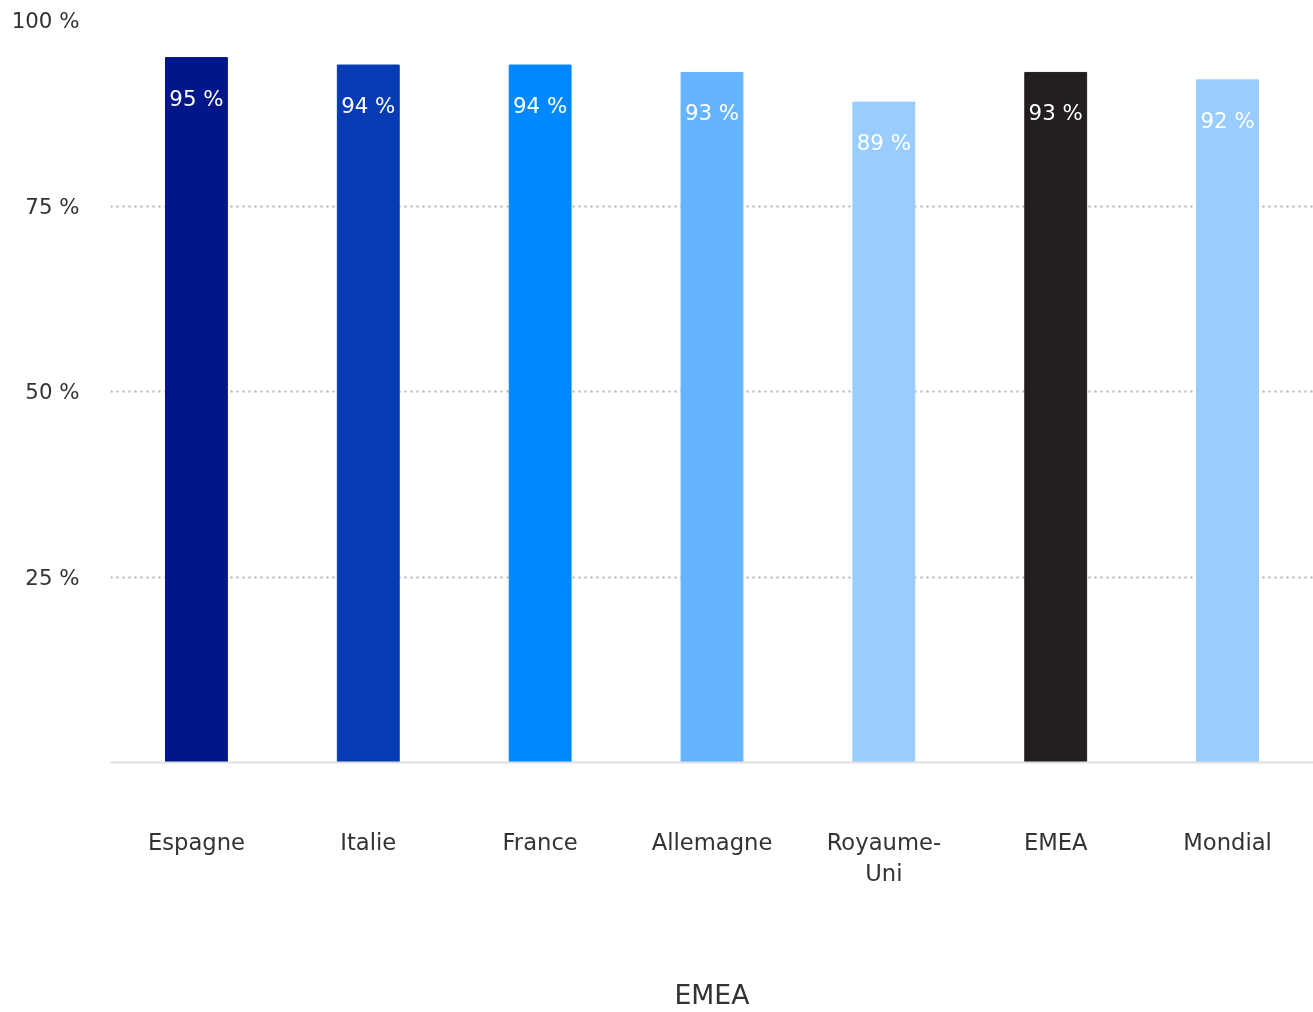 Image resolution: width=1313 pixels, height=1012 pixels. I want to click on x-tick-label: Italie, so click(368, 841).